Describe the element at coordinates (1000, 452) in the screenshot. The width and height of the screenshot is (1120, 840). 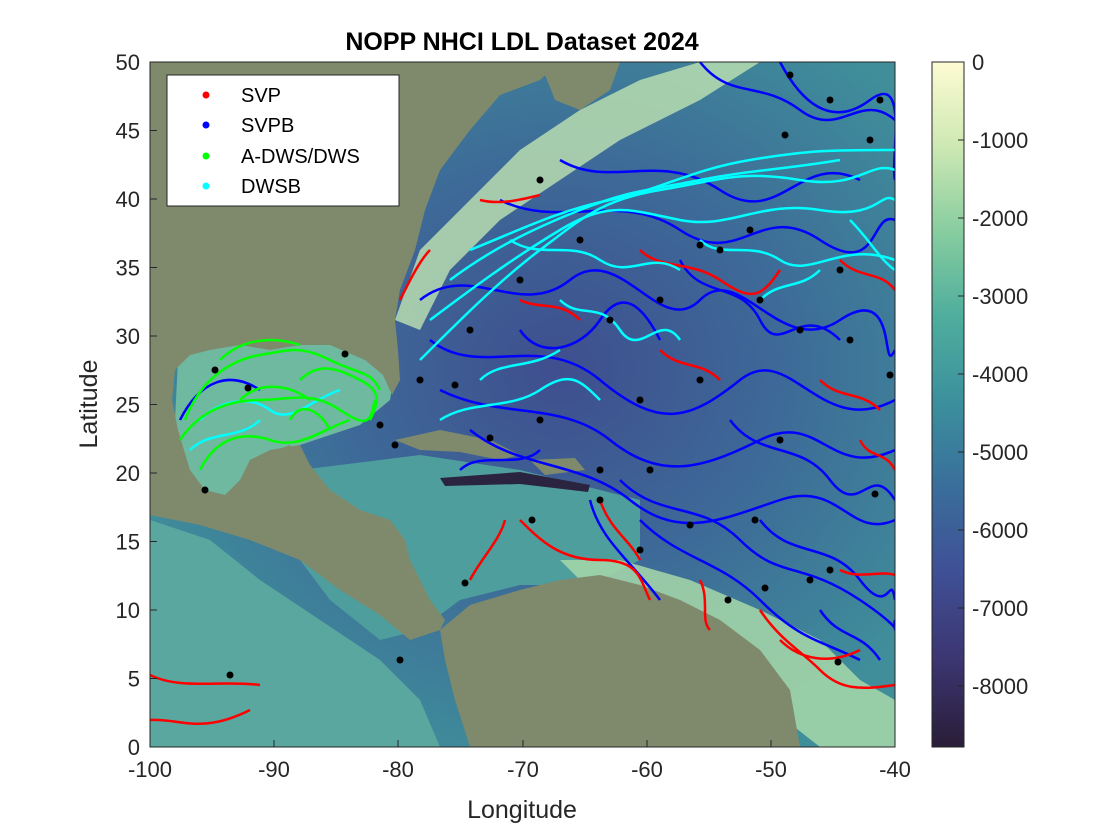
I see `colorbar-tick-label: -5000` at that location.